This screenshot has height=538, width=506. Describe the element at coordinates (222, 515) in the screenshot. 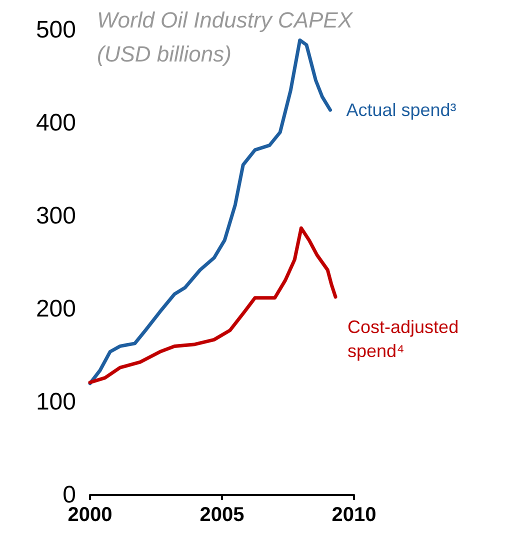

I see `x-tick-label: 2005` at that location.